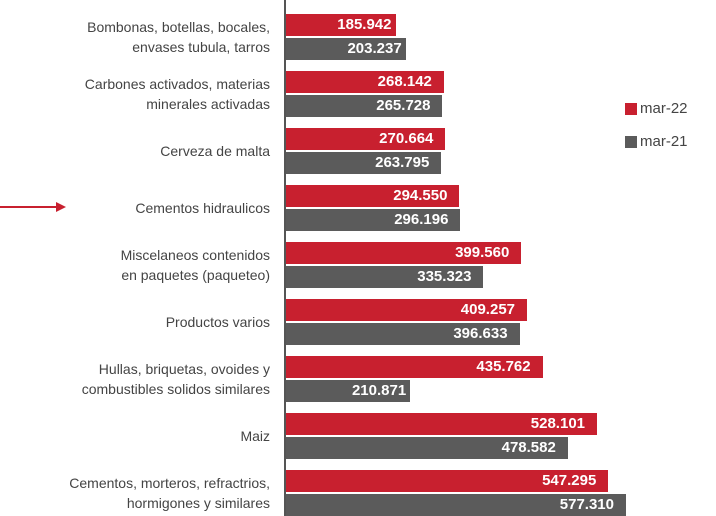 The width and height of the screenshot is (716, 516). I want to click on legend-item: mar-22, so click(656, 108).